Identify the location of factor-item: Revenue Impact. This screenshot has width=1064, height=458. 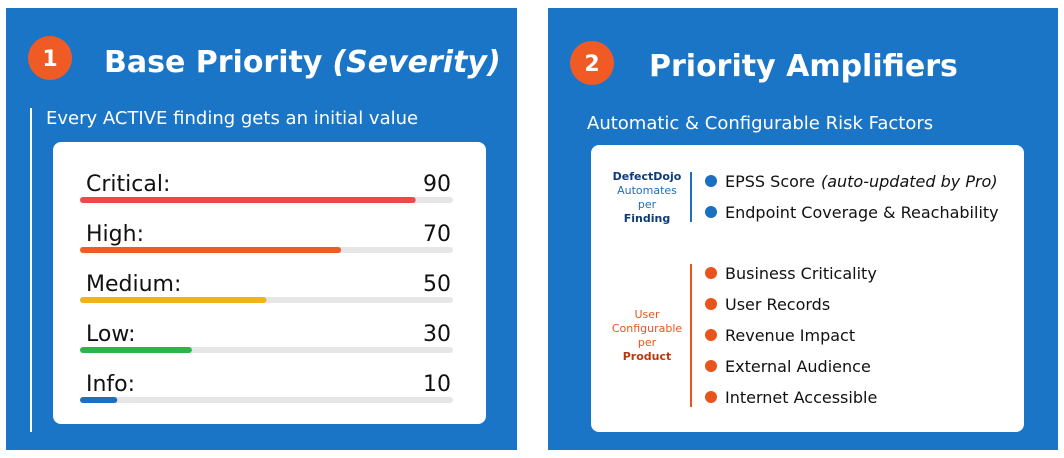
(790, 335).